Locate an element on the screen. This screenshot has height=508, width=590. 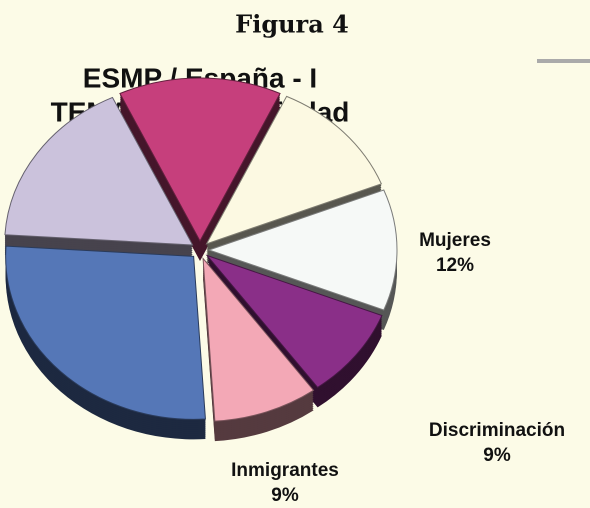
slice-label: Discriminación is located at coordinates (497, 430).